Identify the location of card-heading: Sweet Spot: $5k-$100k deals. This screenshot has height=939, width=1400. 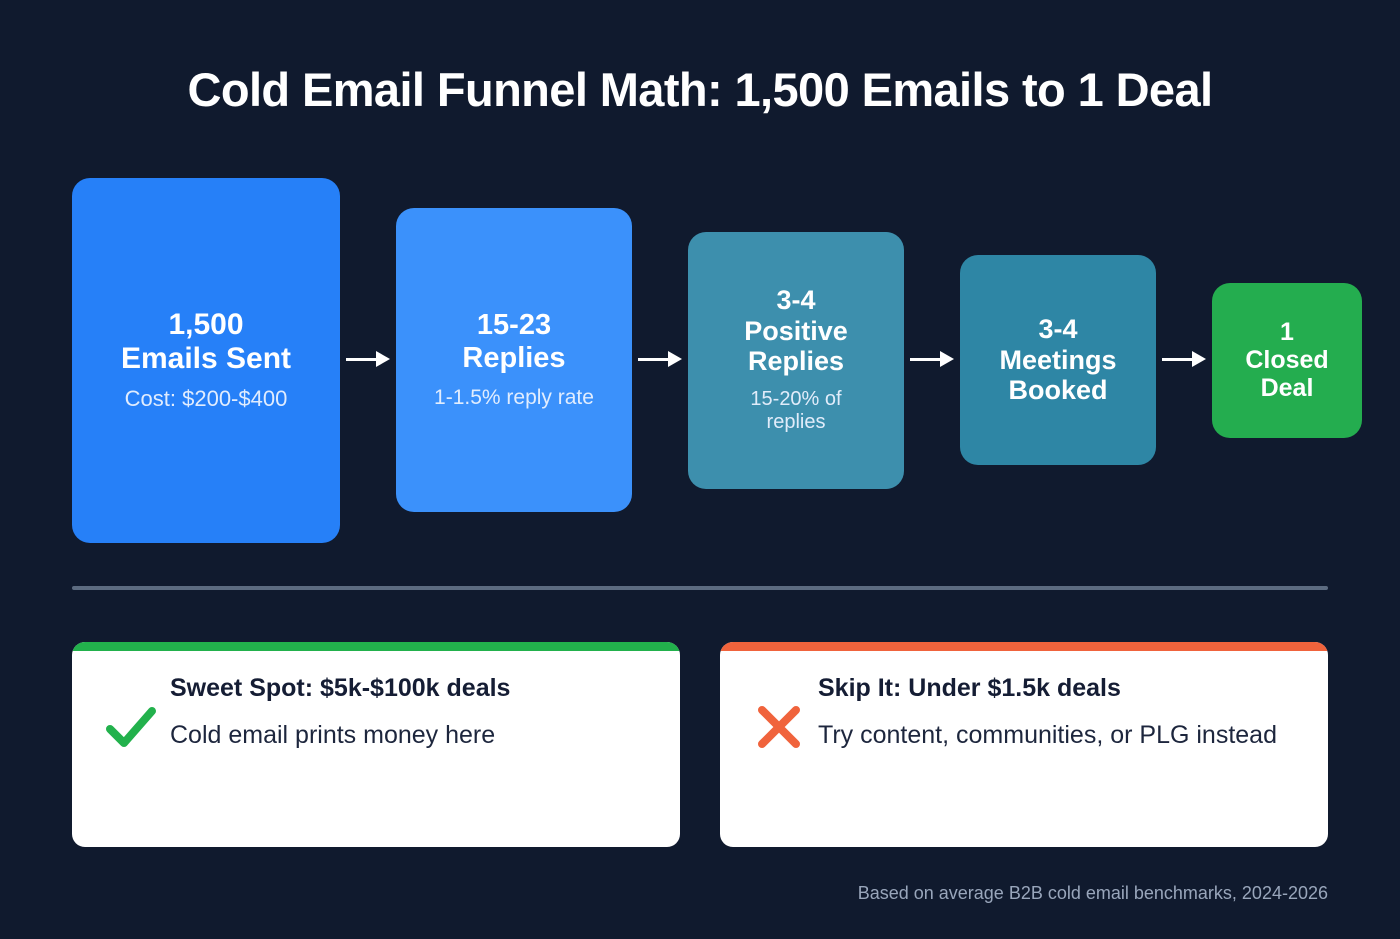
(340, 688).